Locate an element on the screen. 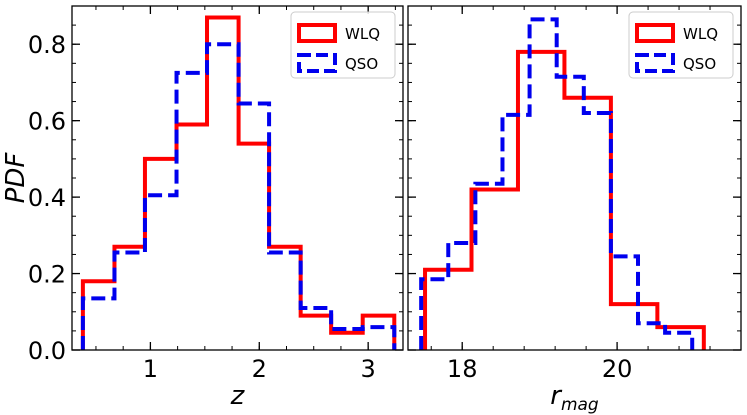 The height and width of the screenshot is (415, 747). x-axis-label-sub: mag is located at coordinates (580, 405).